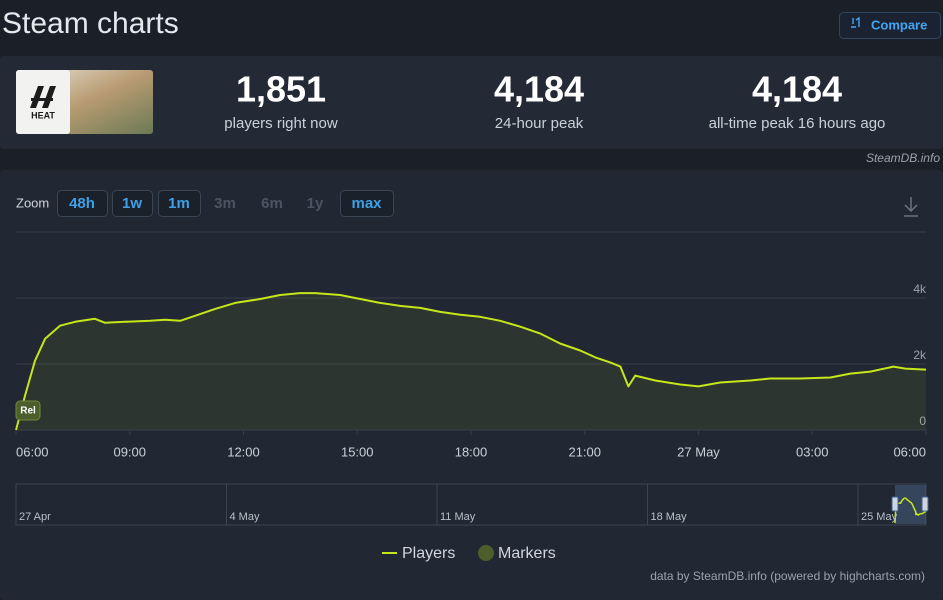  What do you see at coordinates (486, 553) in the screenshot?
I see `legend-swatch` at bounding box center [486, 553].